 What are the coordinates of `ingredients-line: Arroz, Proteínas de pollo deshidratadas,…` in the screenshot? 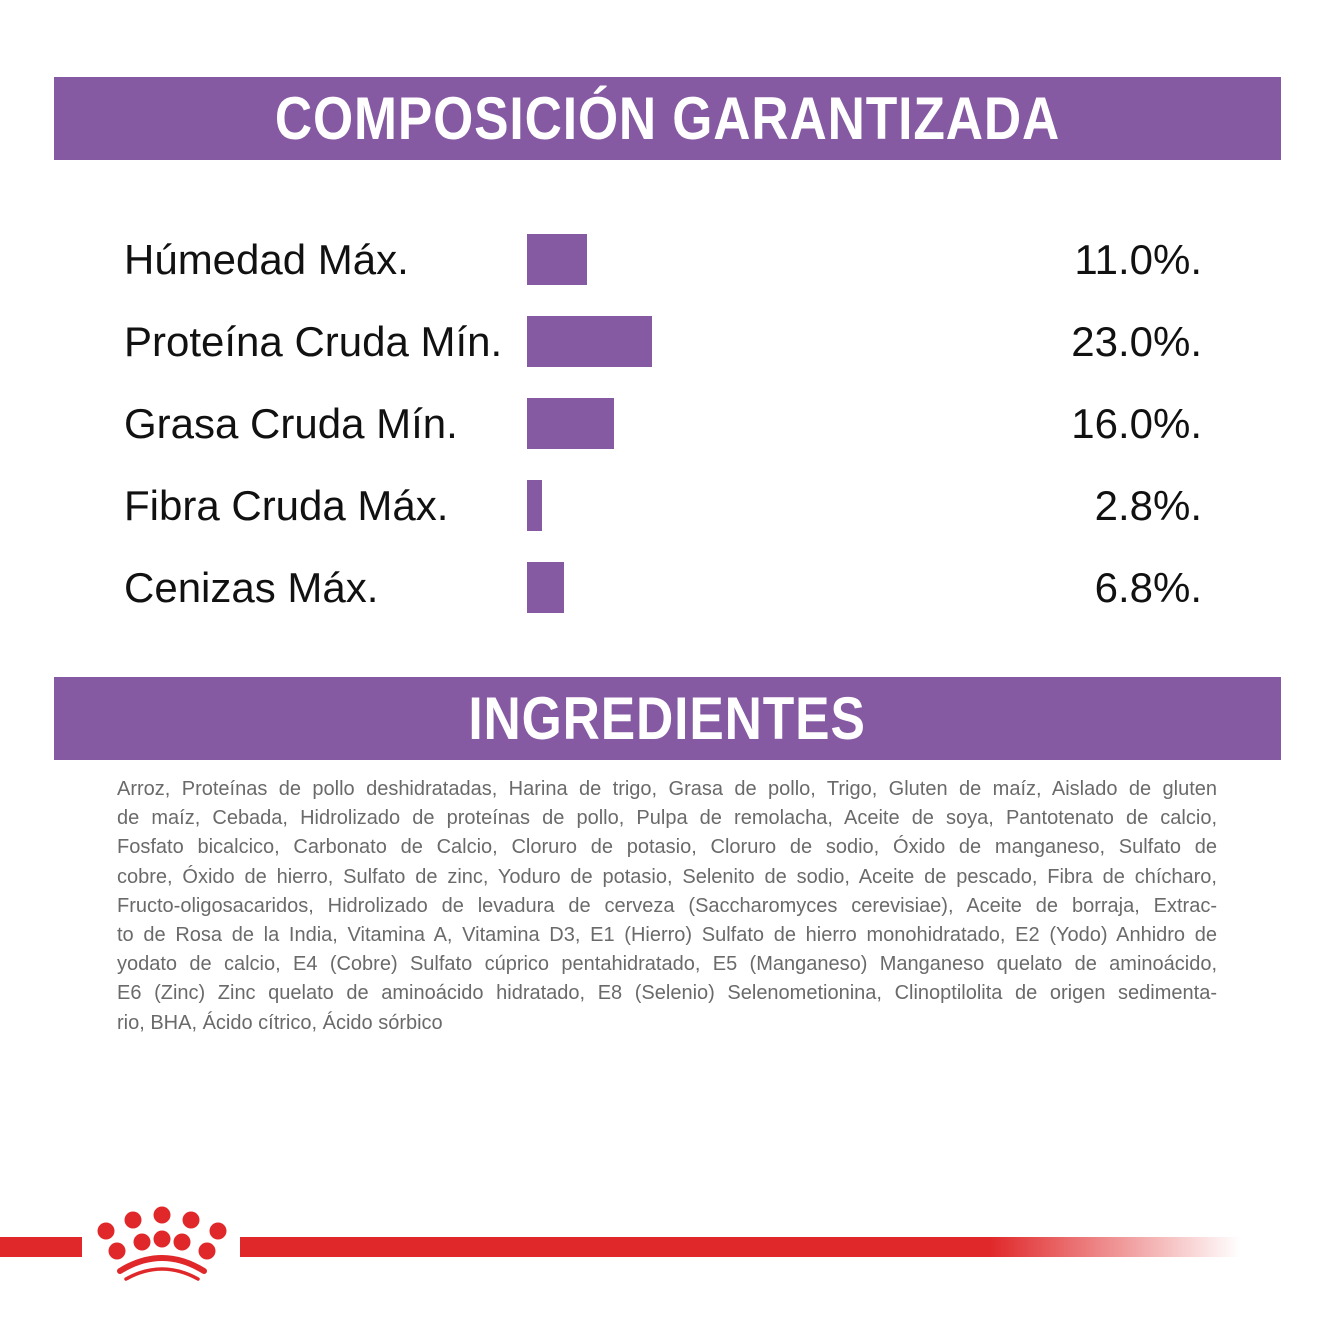 It's located at (667, 789).